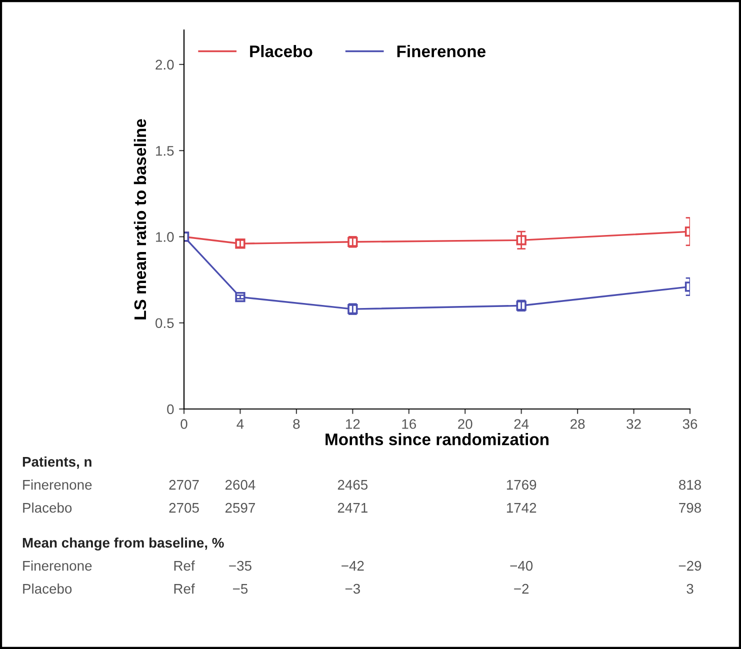 The width and height of the screenshot is (741, 649). I want to click on x-tick-label: 8, so click(296, 424).